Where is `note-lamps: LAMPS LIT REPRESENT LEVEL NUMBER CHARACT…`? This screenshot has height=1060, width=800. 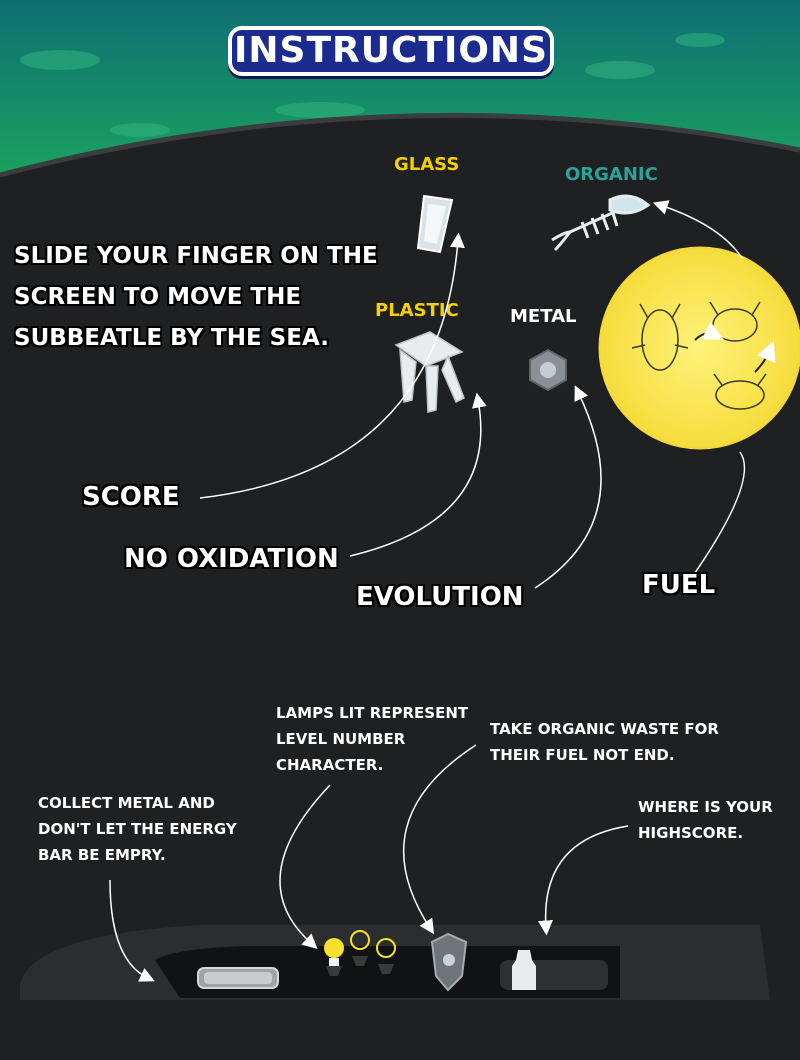 note-lamps: LAMPS LIT REPRESENT LEVEL NUMBER CHARACT… is located at coordinates (372, 739).